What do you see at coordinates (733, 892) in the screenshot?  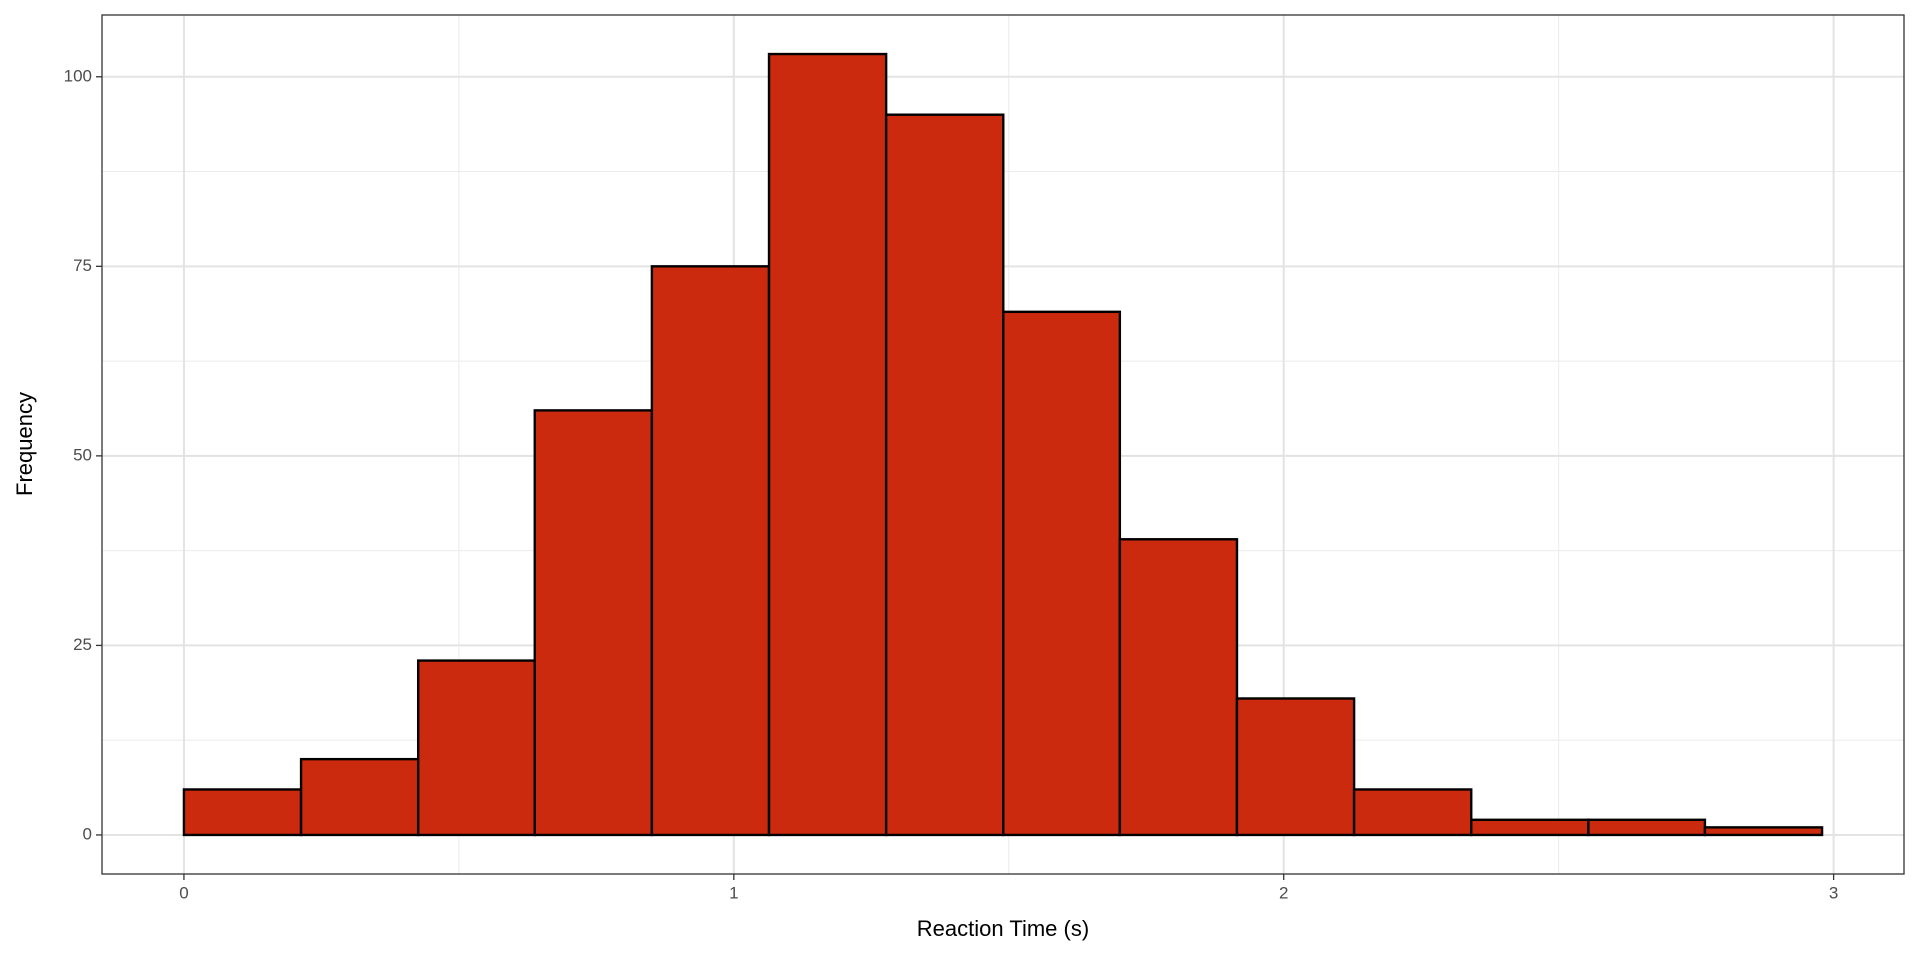 I see `x-tick-label: 1` at bounding box center [733, 892].